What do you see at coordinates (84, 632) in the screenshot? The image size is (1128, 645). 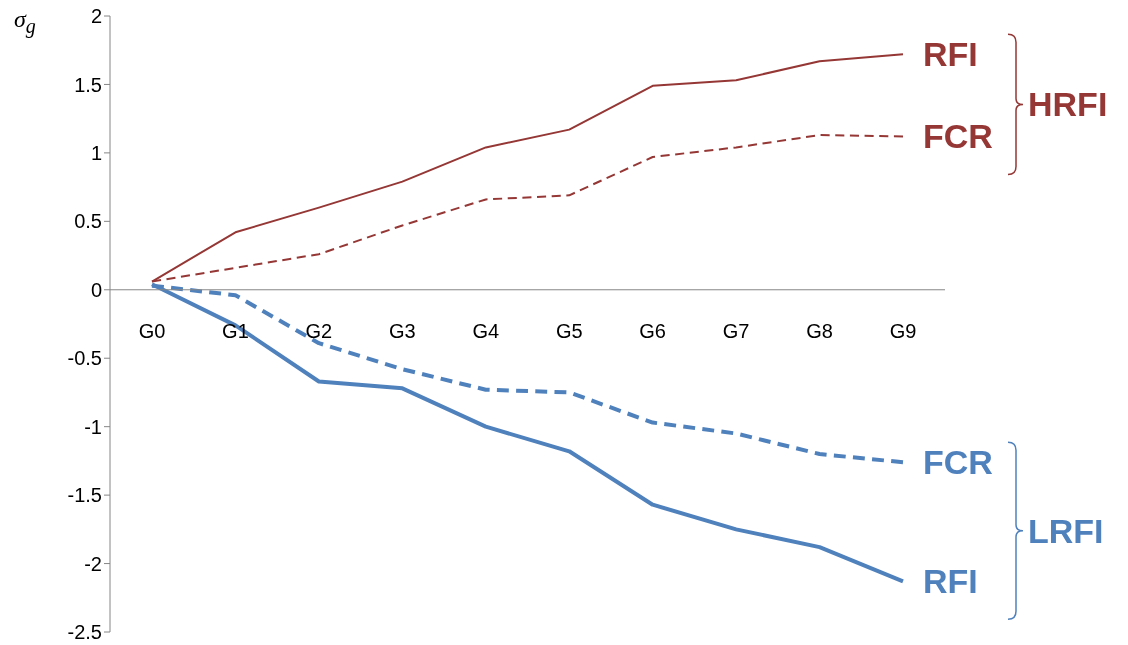 I see `y-tick-label: -2.5` at bounding box center [84, 632].